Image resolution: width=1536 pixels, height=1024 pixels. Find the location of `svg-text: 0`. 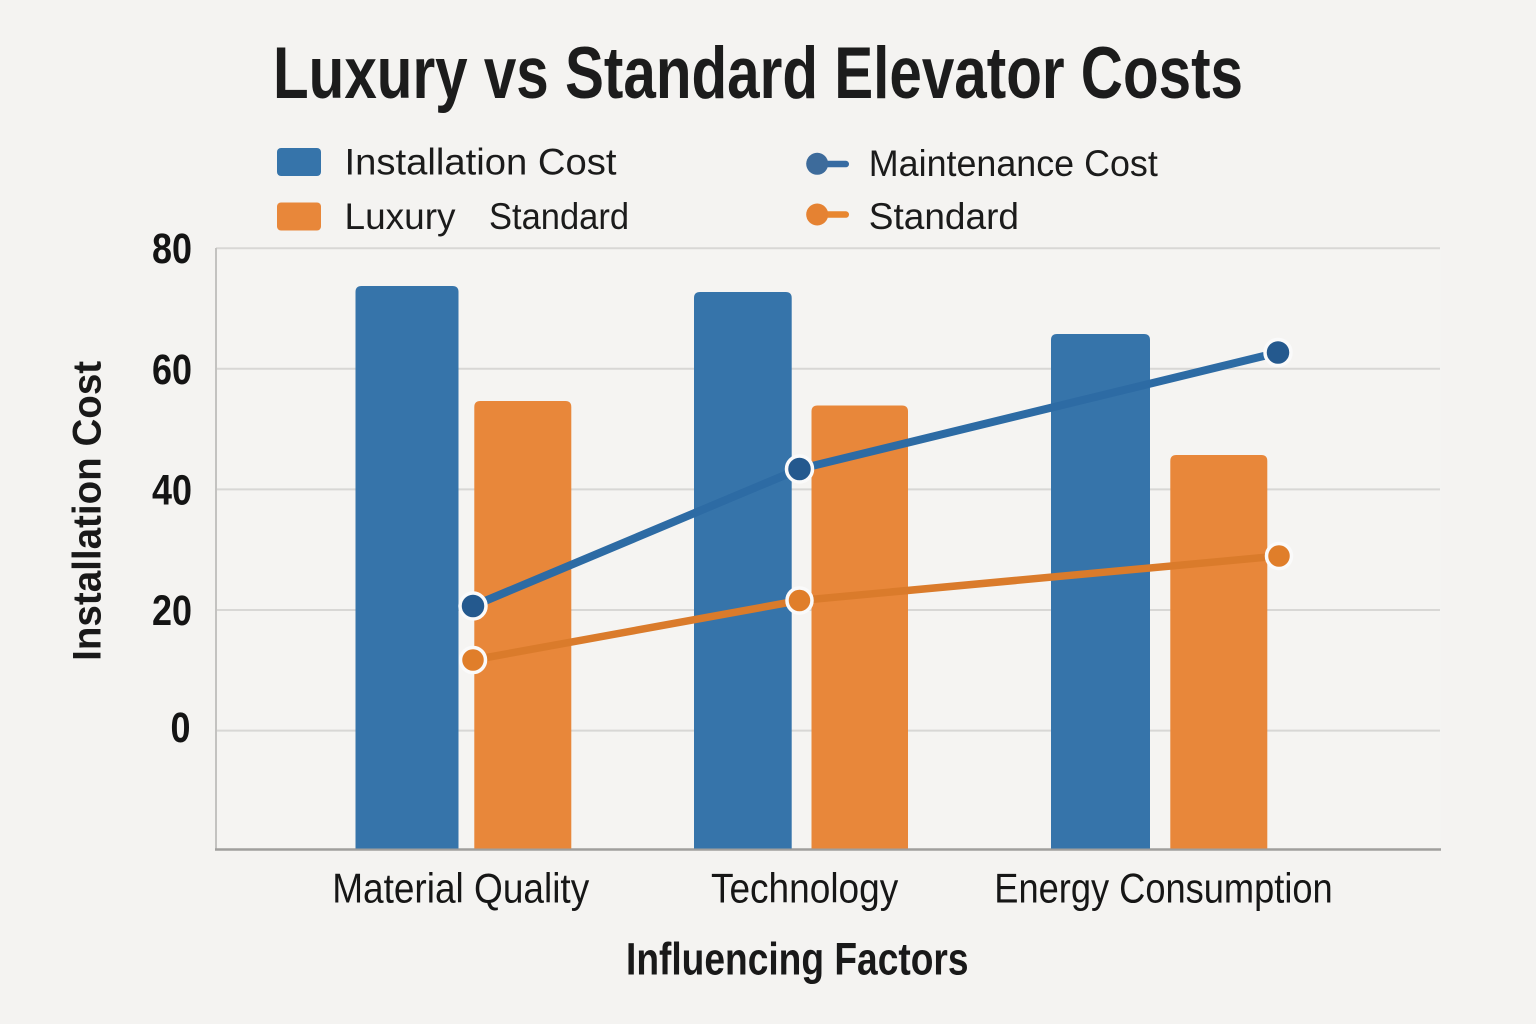

svg-text: 0 is located at coordinates (181, 728).